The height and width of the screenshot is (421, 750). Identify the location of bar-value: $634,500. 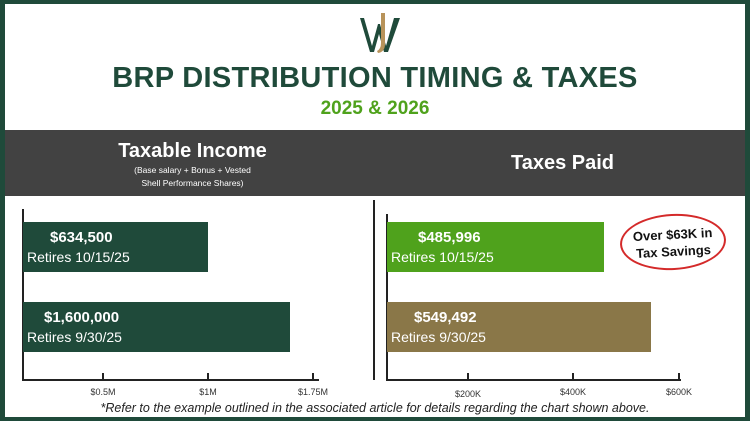
(81, 237).